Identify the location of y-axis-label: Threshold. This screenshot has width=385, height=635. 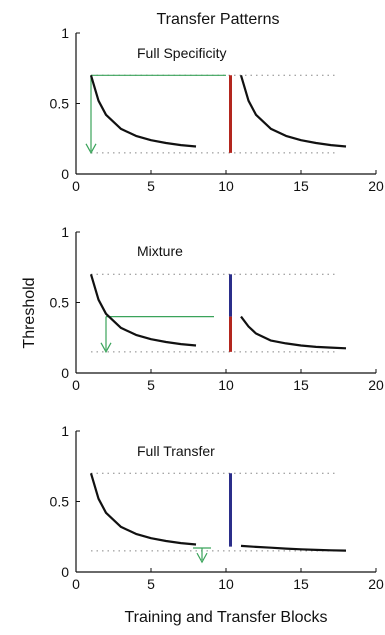
(29, 312).